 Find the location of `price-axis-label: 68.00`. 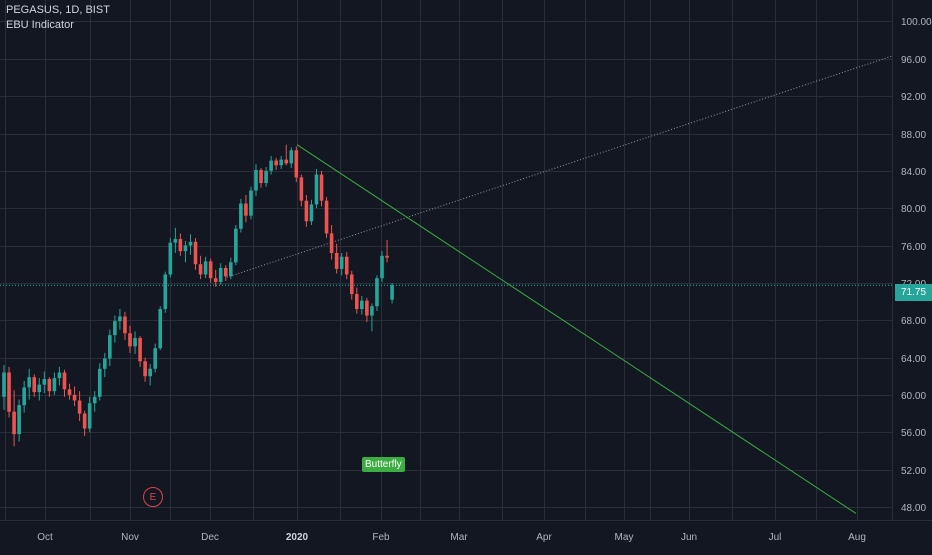

price-axis-label: 68.00 is located at coordinates (913, 321).